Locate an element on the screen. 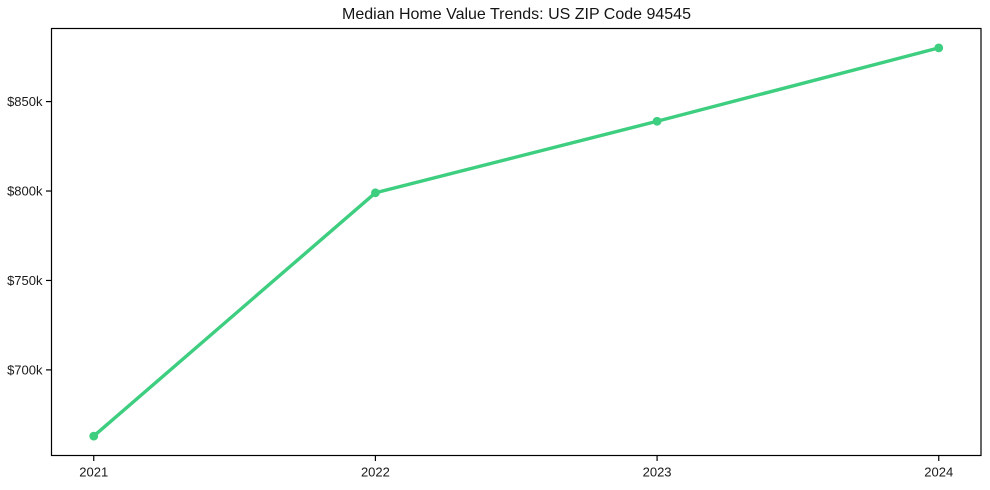  y-tick-label: $850k is located at coordinates (25, 101).